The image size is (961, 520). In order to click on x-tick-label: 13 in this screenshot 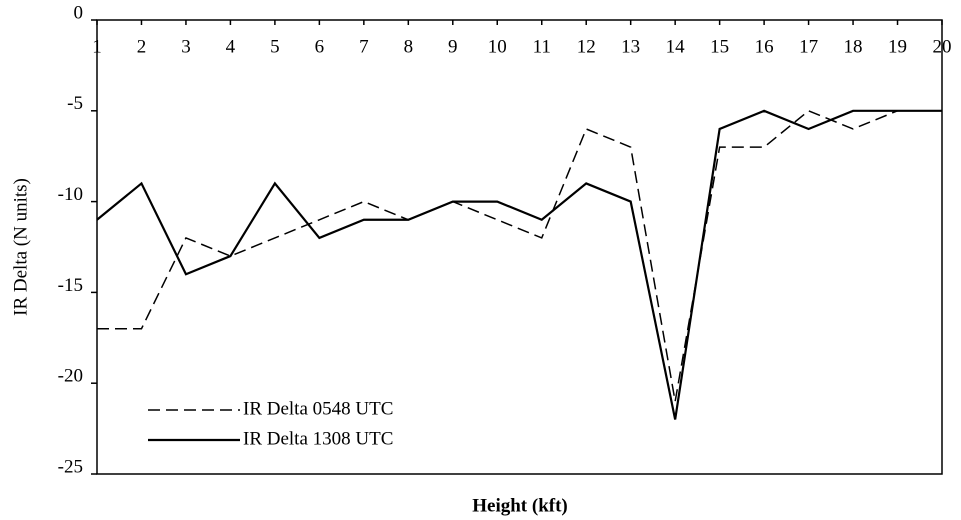, I will do `click(630, 46)`.